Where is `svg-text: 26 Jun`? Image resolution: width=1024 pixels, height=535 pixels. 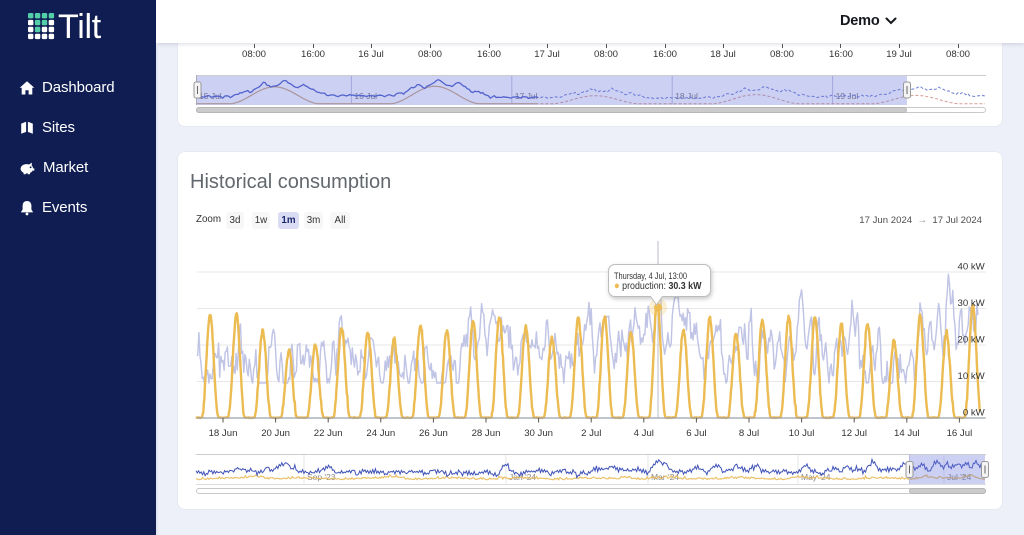 svg-text: 26 Jun is located at coordinates (433, 433).